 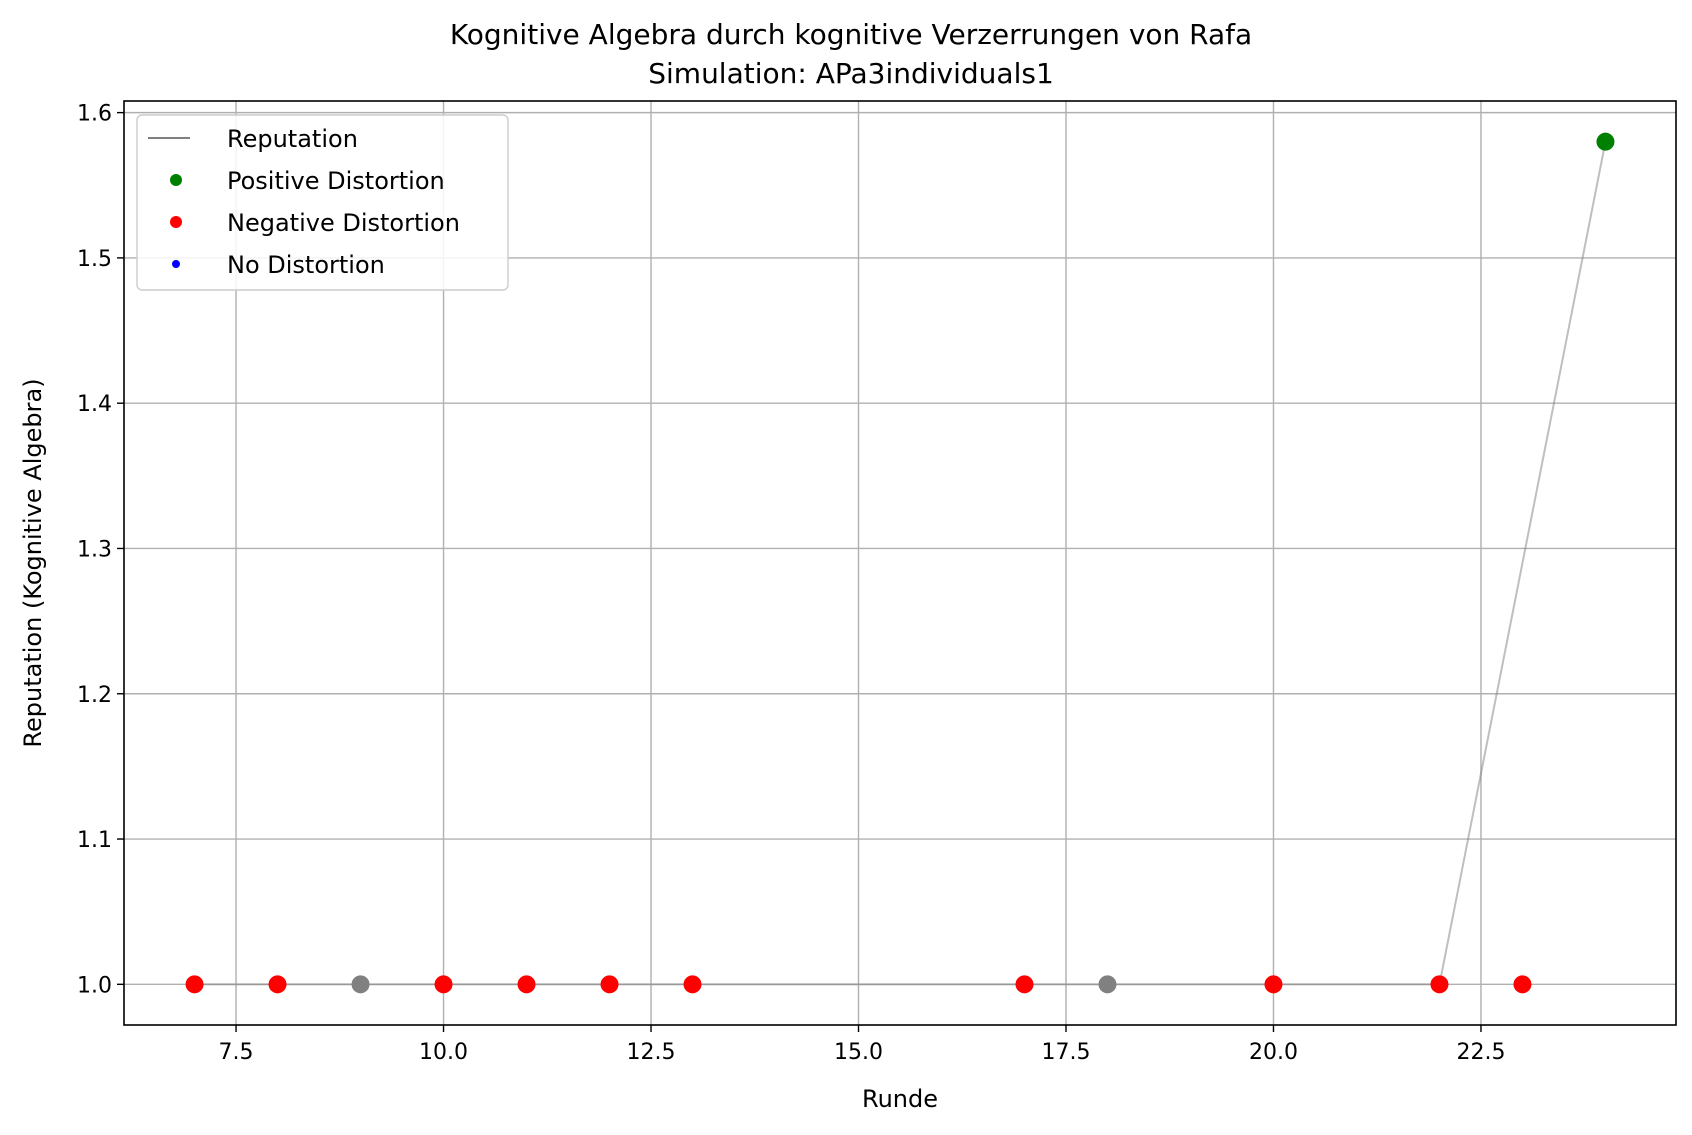 What do you see at coordinates (343, 223) in the screenshot?
I see `legend-label-negative: Negative Distortion` at bounding box center [343, 223].